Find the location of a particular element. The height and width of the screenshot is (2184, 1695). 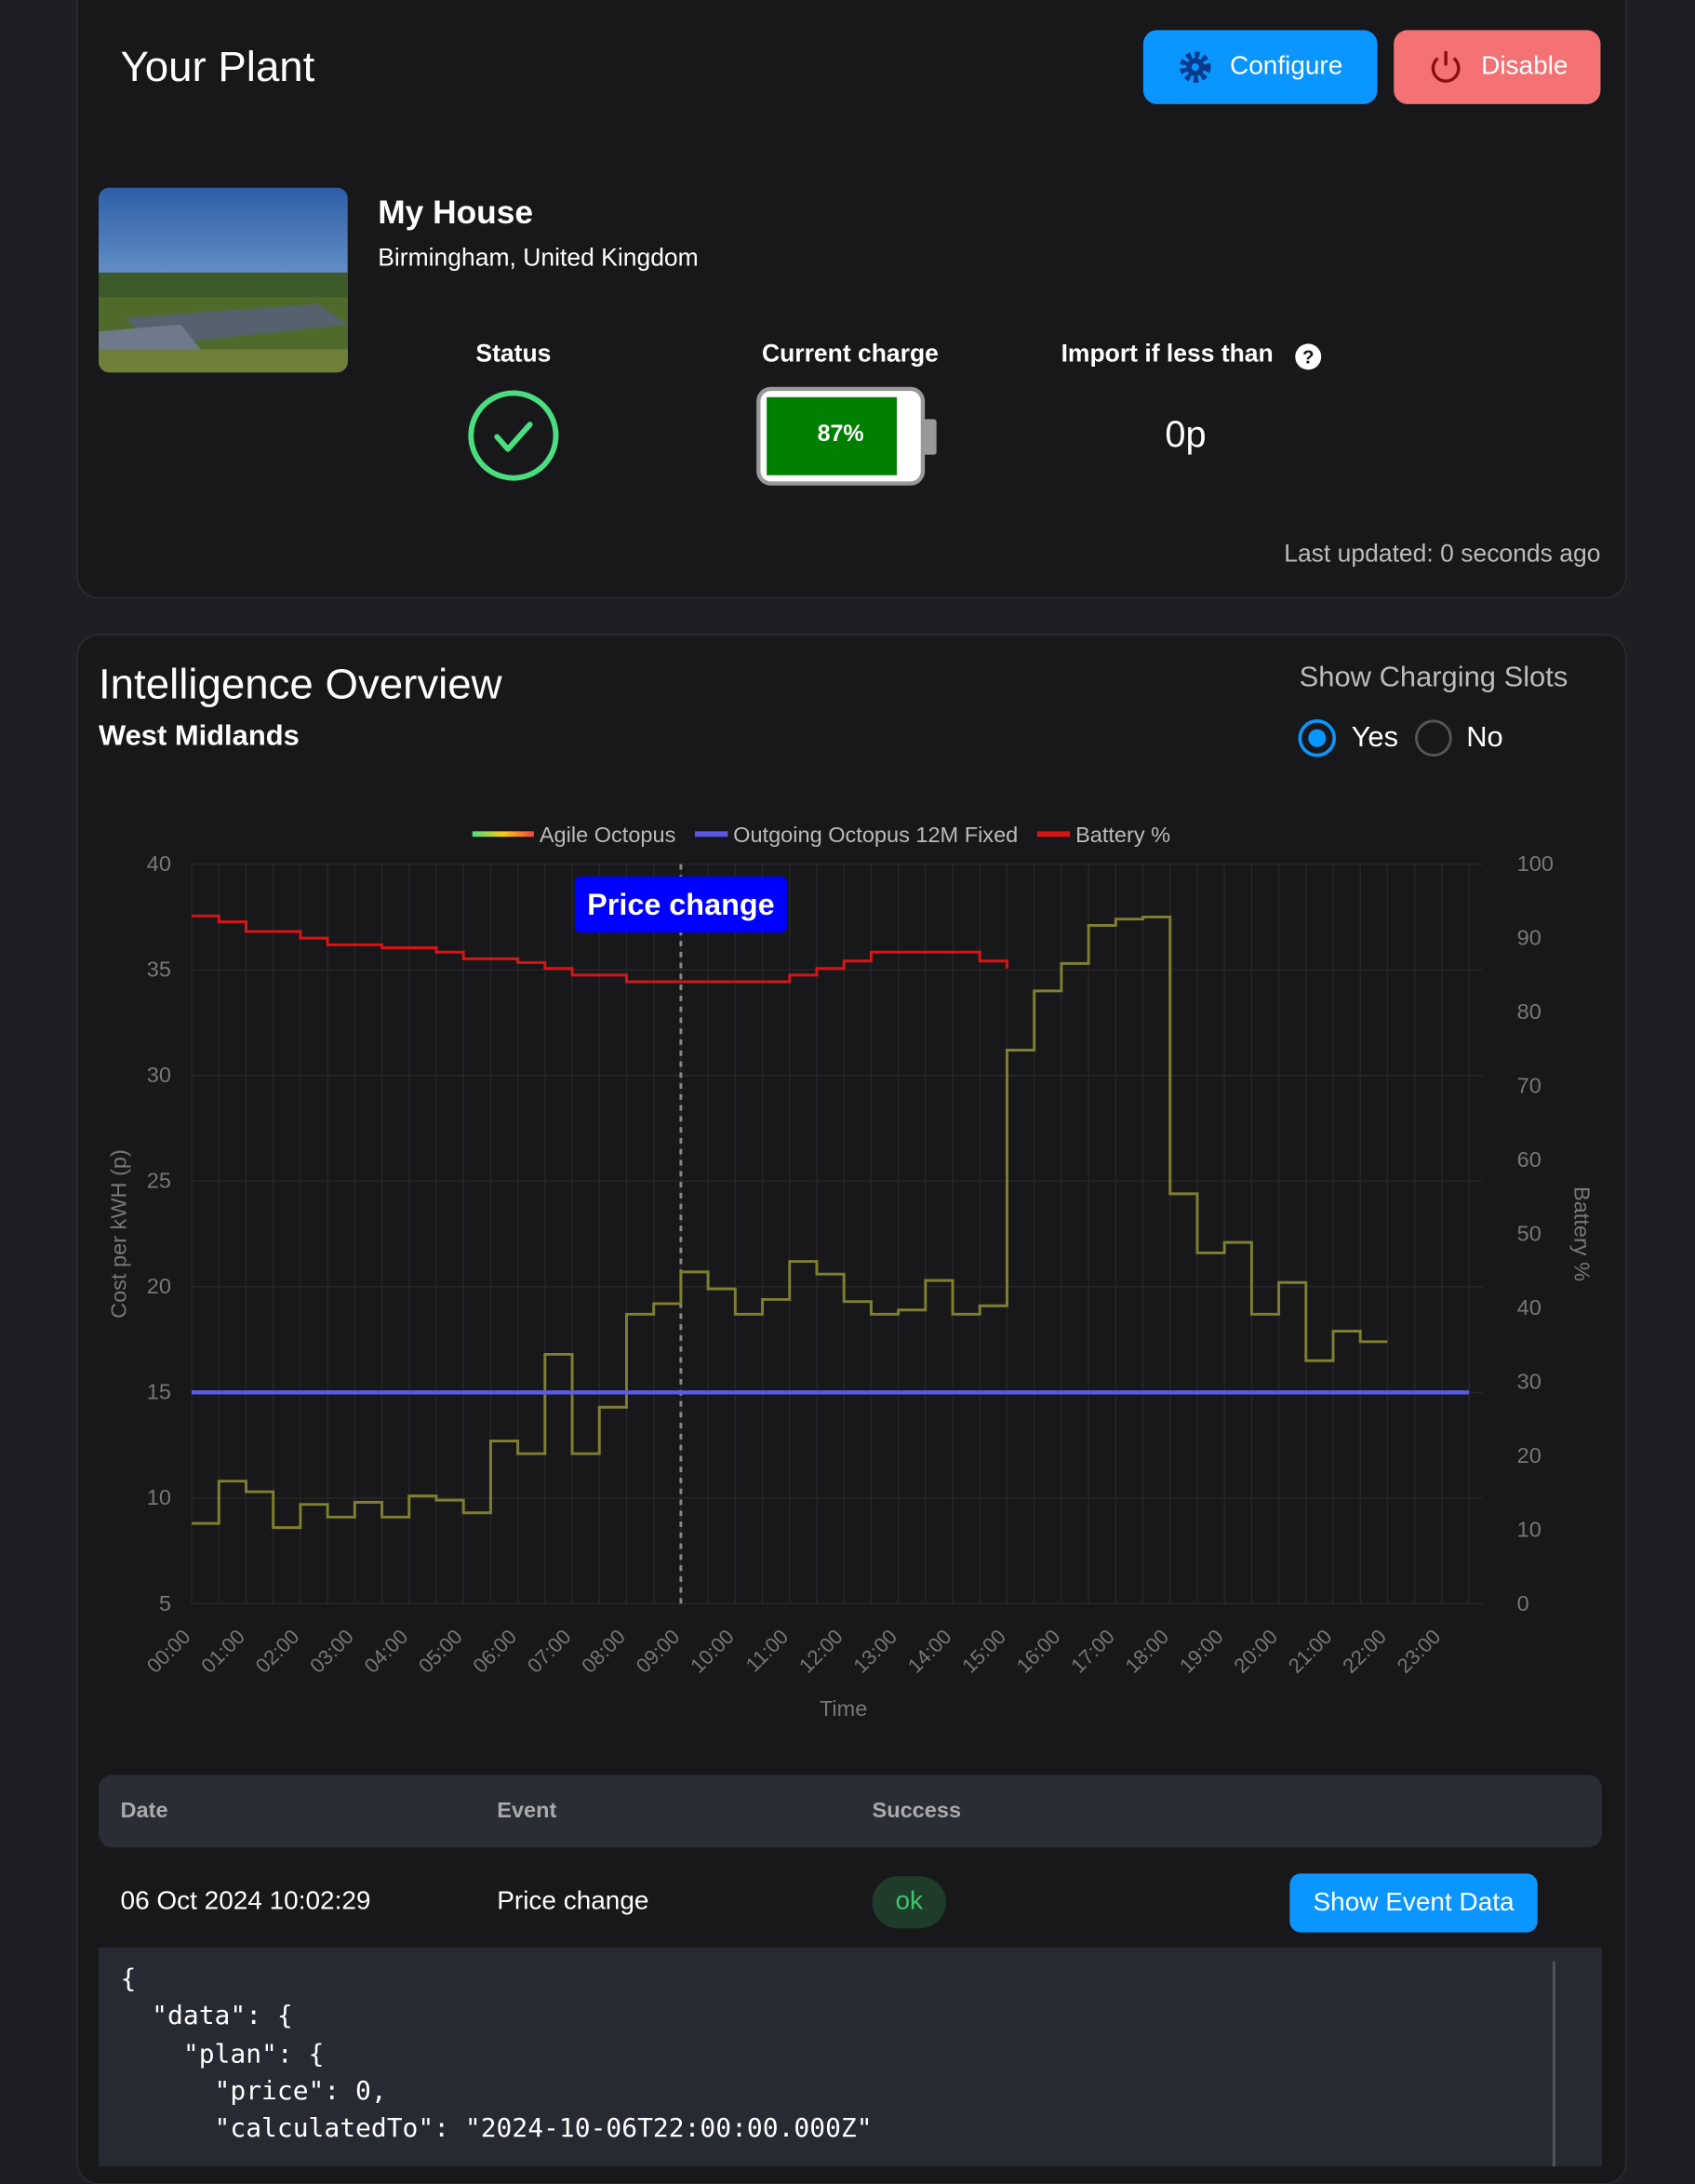

th: Date is located at coordinates (144, 1811).